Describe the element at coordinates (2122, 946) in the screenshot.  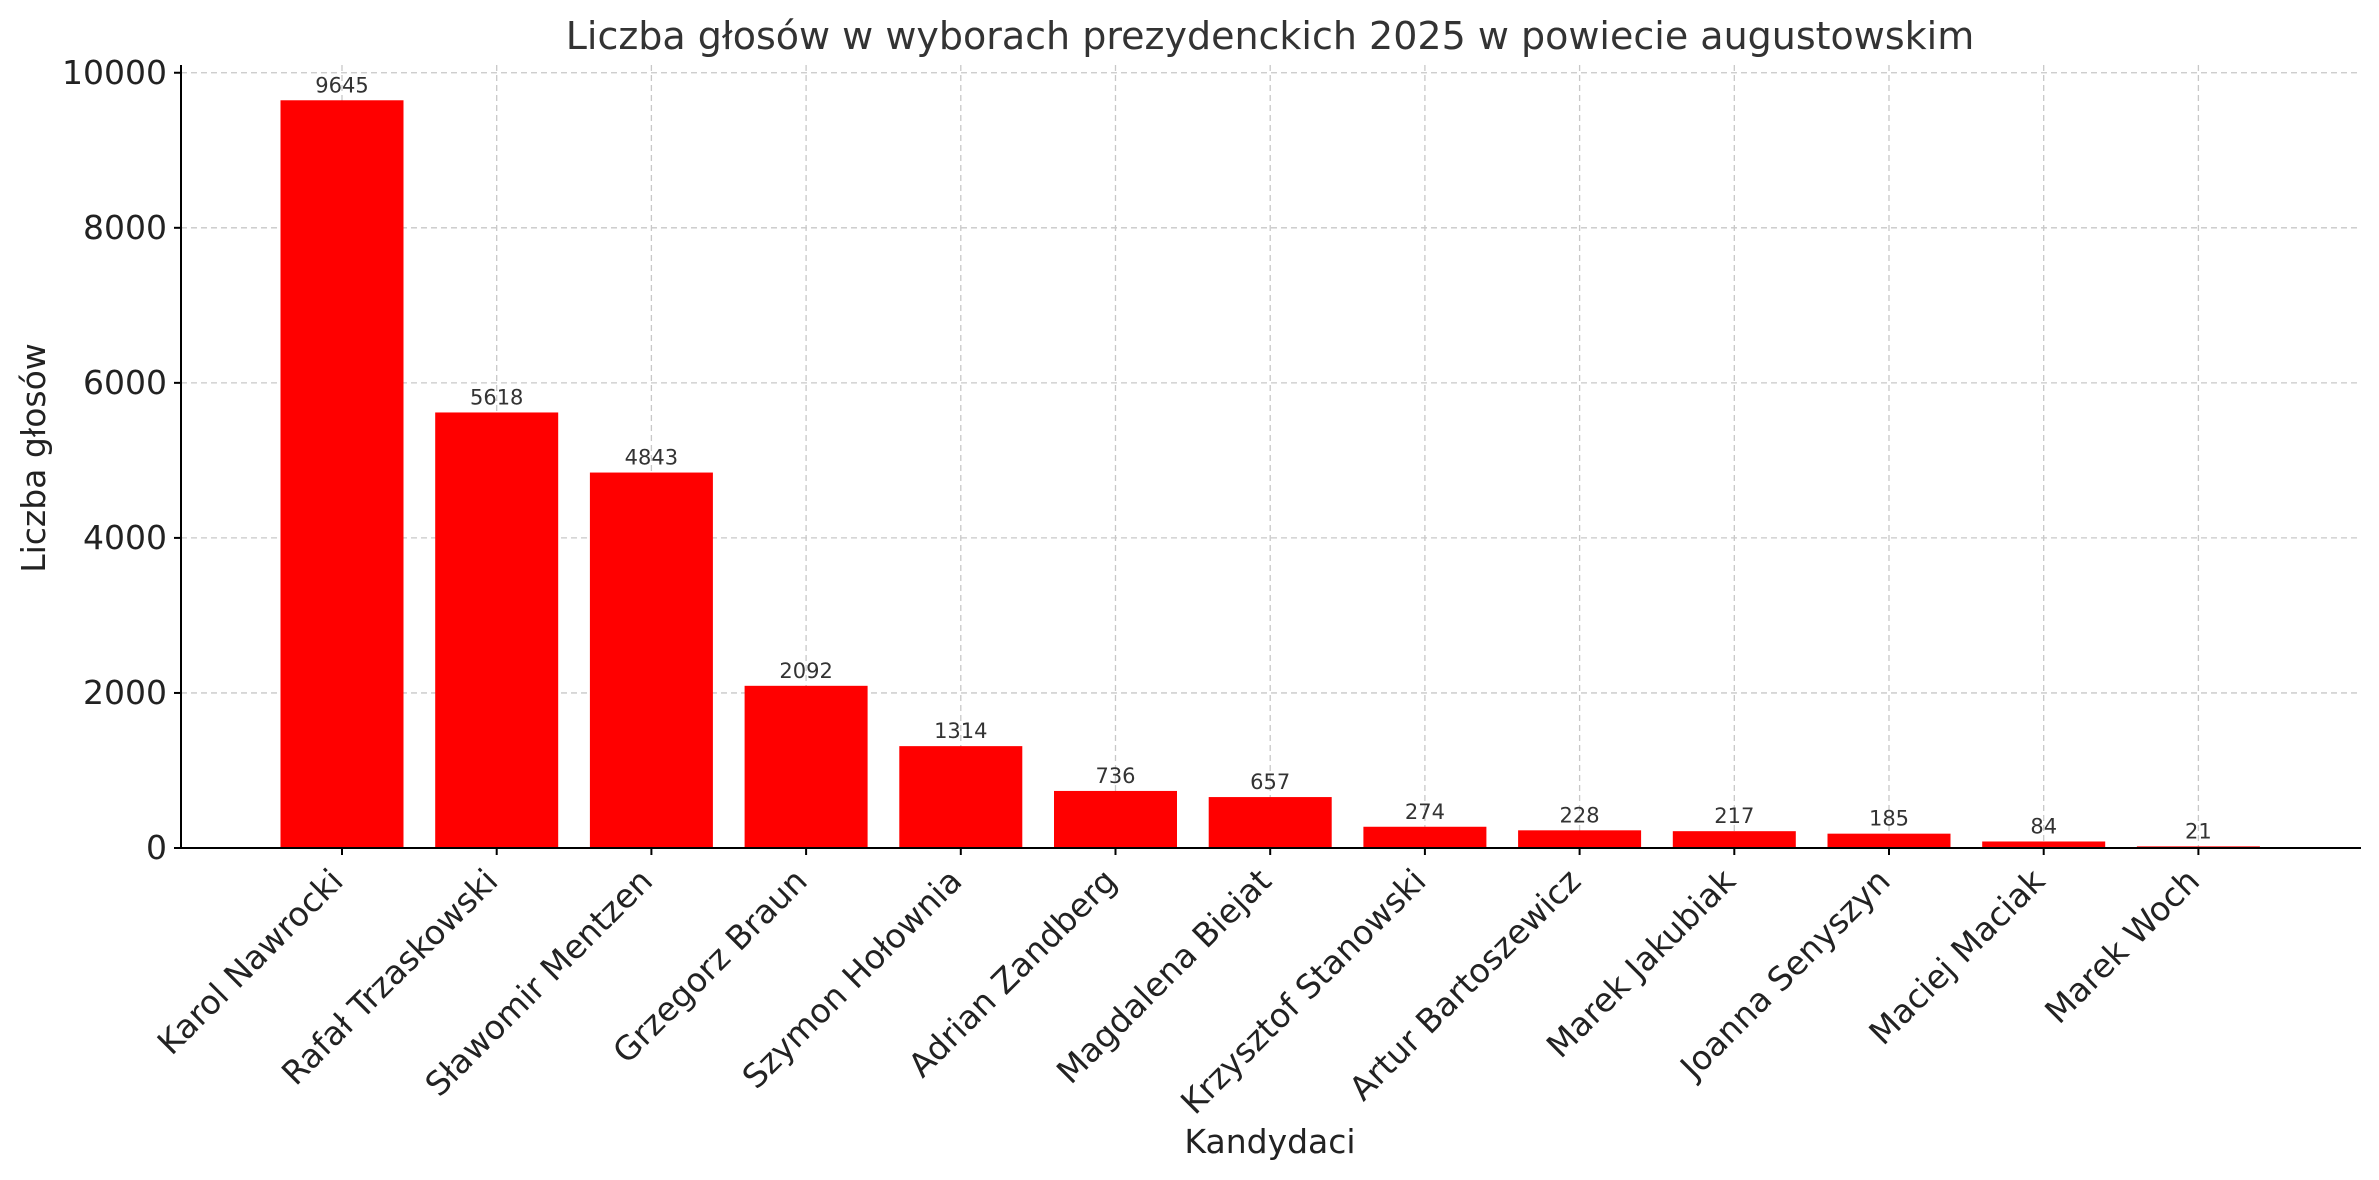
I see `x-tick-label: Marek Woch` at that location.